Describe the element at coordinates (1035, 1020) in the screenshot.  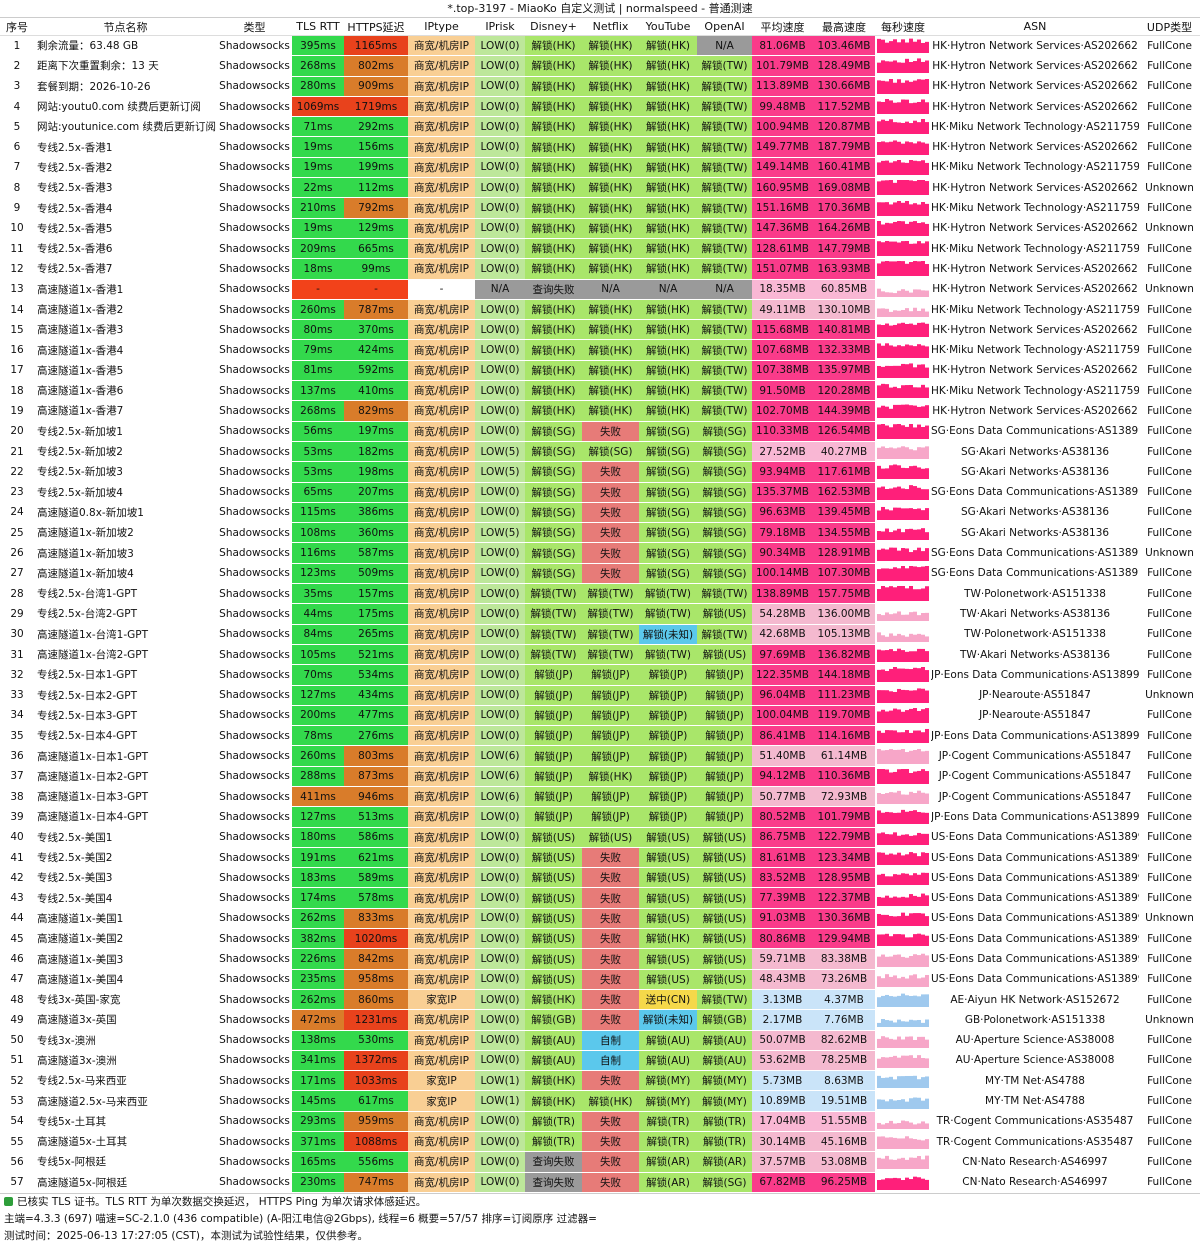
I see `cell-asn: GB·Polonetwork·AS151338` at that location.